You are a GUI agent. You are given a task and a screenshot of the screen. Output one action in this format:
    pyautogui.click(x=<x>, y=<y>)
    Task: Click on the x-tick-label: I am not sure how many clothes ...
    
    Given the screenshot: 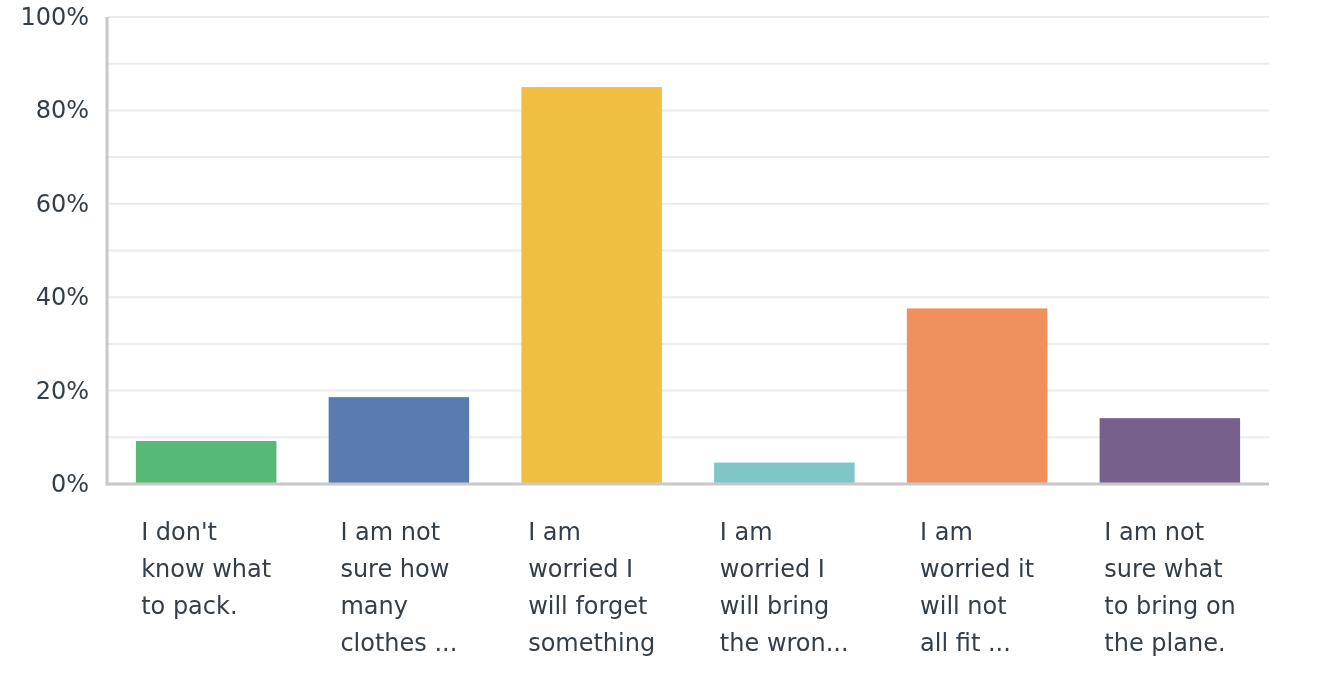 What is the action you would take?
    pyautogui.click(x=399, y=587)
    